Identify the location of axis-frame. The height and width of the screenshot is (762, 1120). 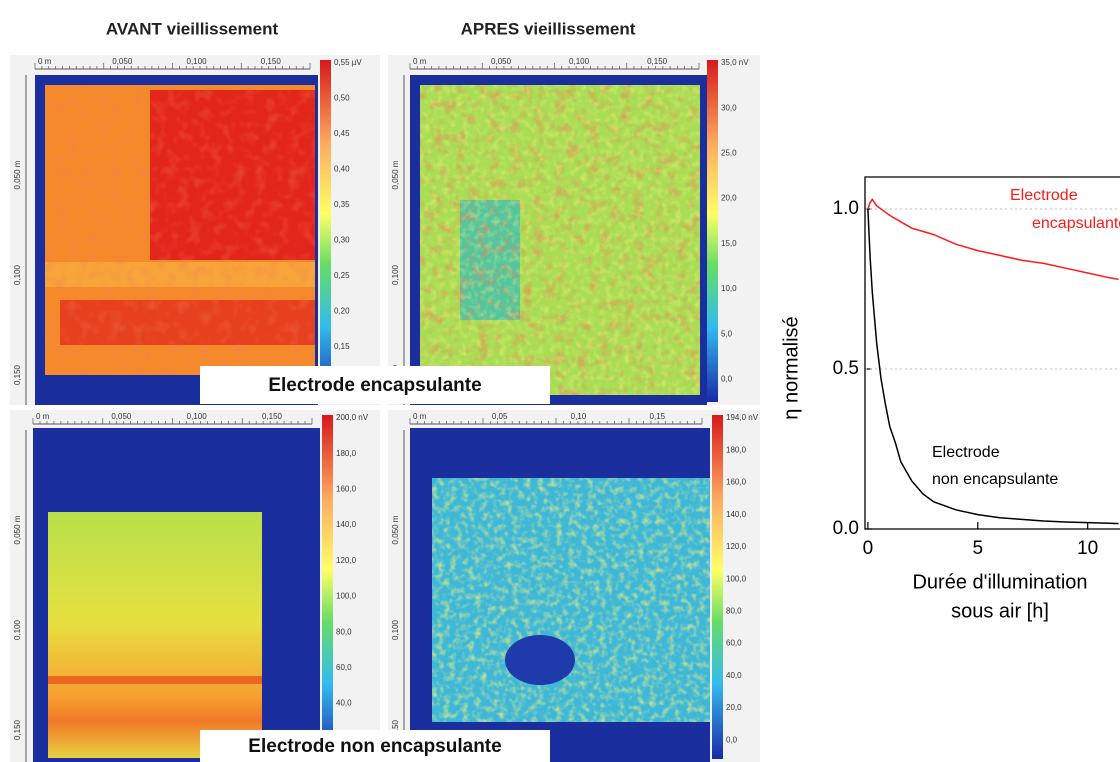
(992, 353).